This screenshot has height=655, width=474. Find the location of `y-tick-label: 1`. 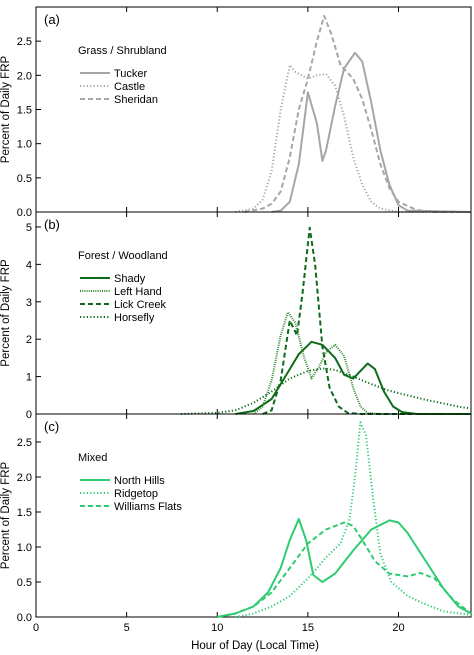

y-tick-label: 1 is located at coordinates (29, 378).